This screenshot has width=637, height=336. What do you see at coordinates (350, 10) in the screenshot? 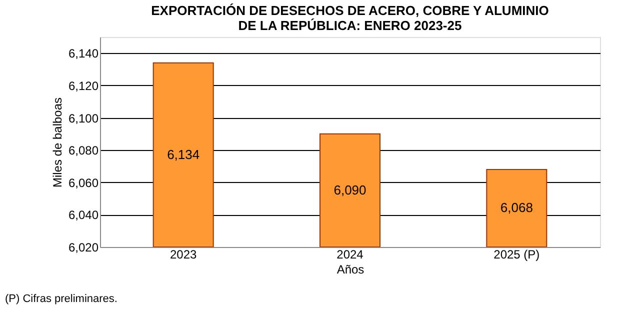
I see `text: EXPORTACIÓN DE DESECHOS DE ACERO, COBRE Y ALUMINIO` at bounding box center [350, 10].